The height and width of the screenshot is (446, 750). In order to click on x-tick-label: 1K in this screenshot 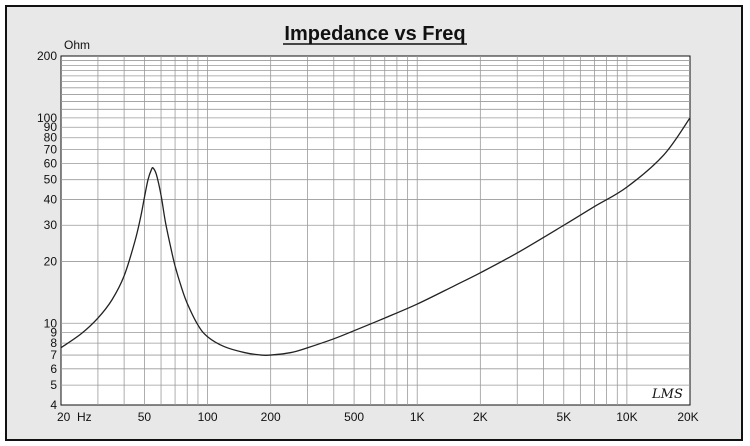, I will do `click(417, 417)`.